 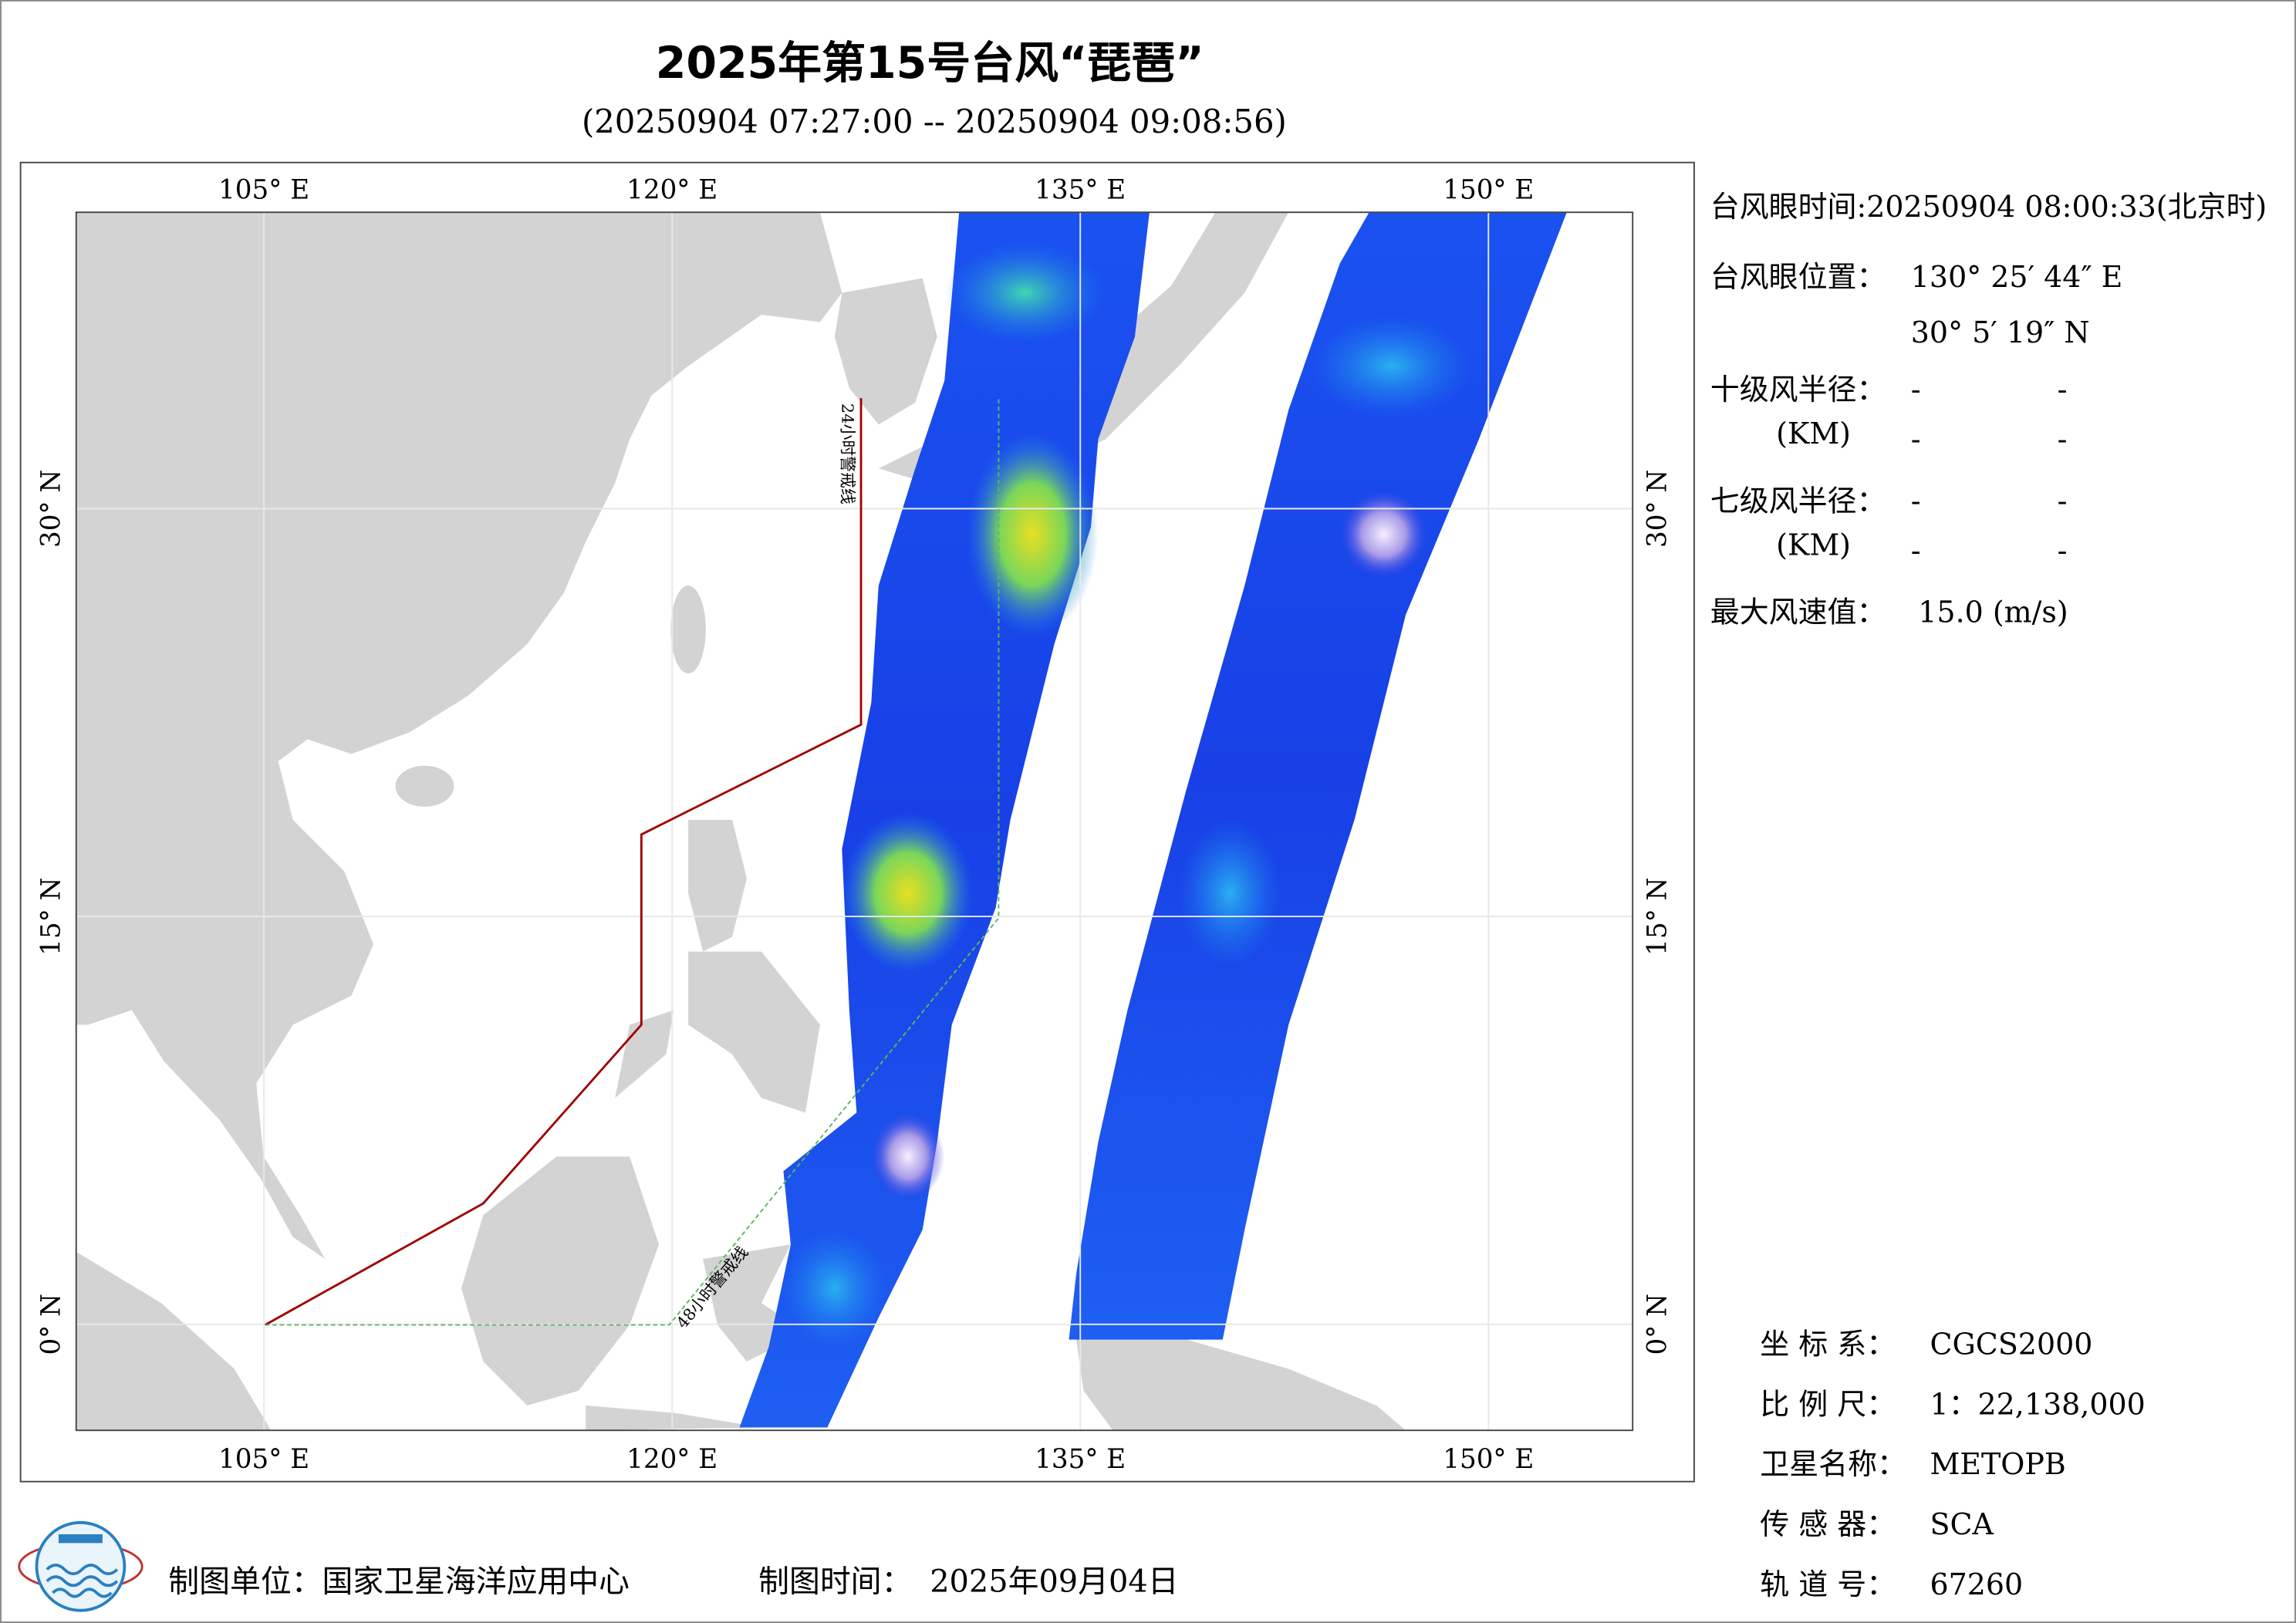 I want to click on logo-waves, so click(x=82, y=1580).